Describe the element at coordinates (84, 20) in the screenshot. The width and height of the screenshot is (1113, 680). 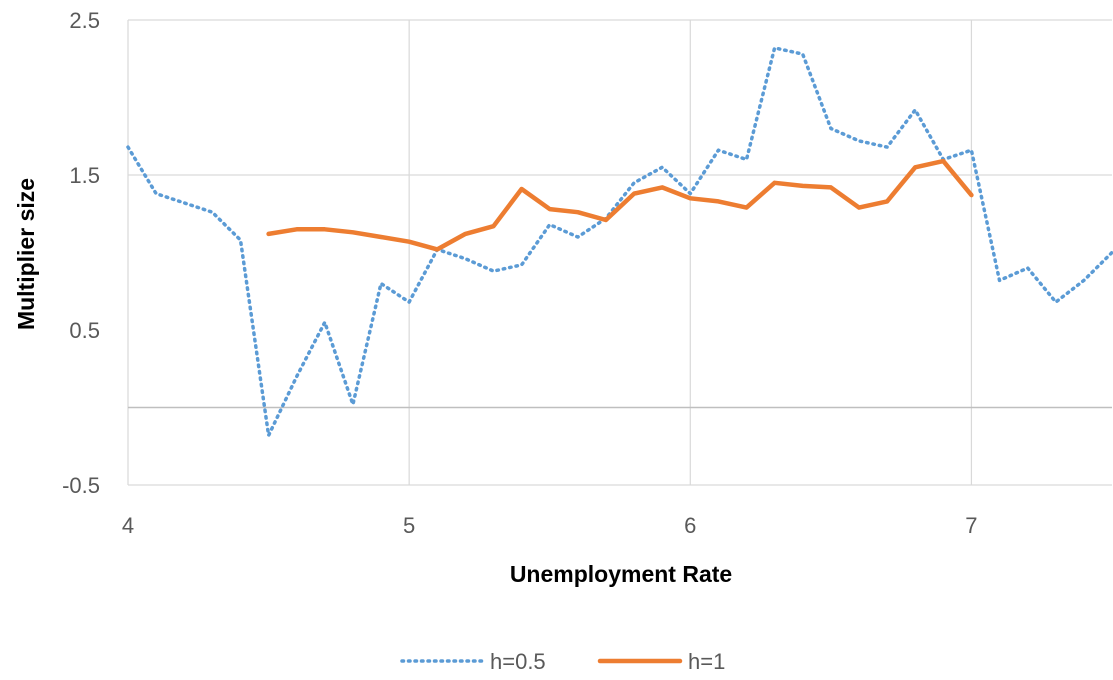
I see `y-tick-label: 2.5` at that location.